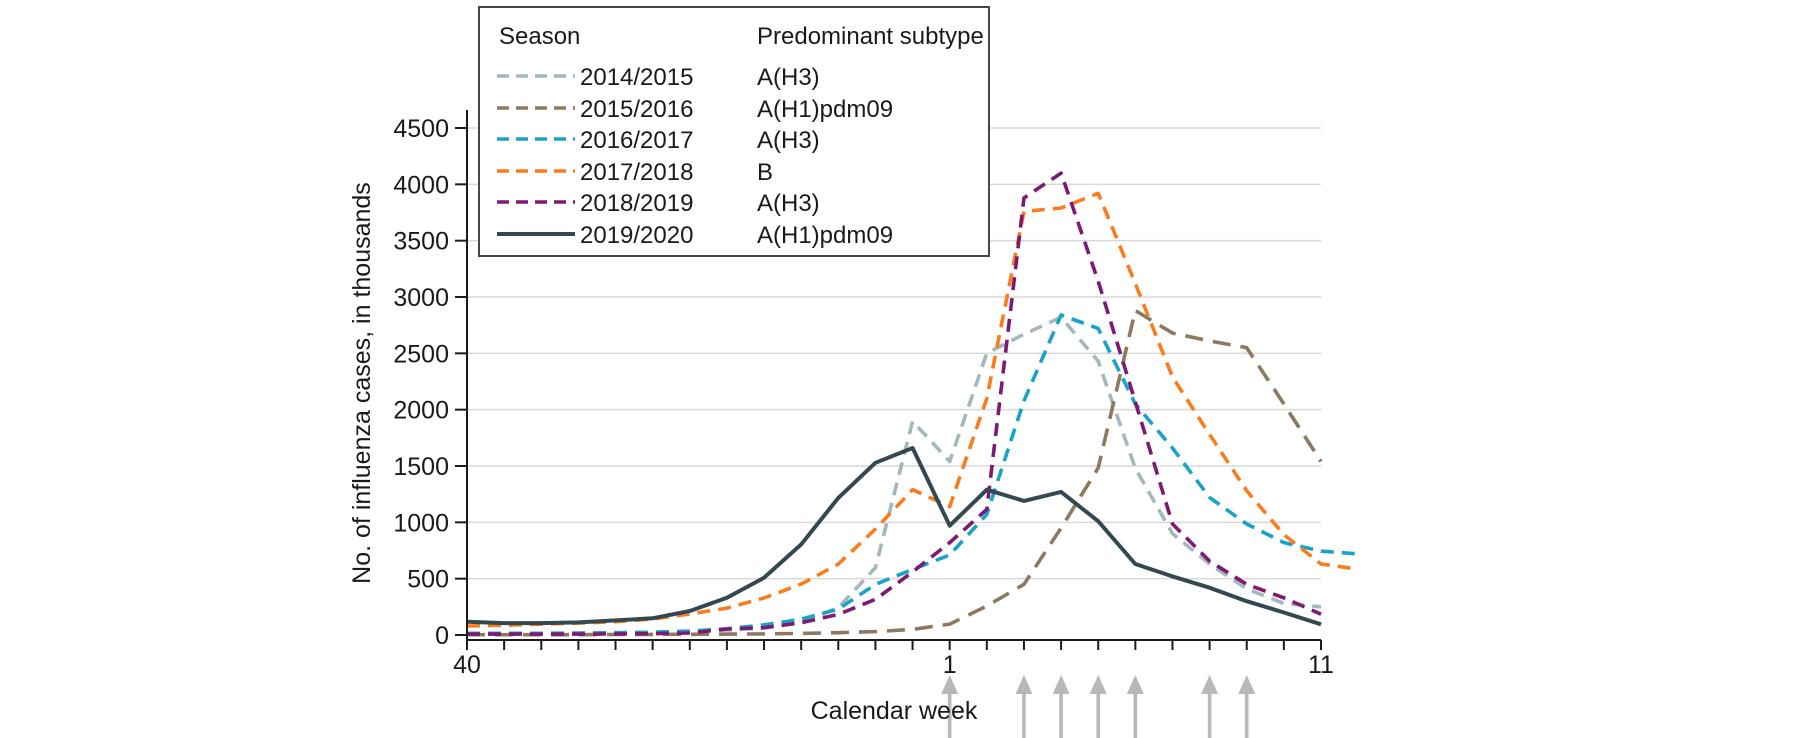 The width and height of the screenshot is (1808, 738). Describe the element at coordinates (870, 36) in the screenshot. I see `legend-subtype-header: Predominant subtype` at that location.